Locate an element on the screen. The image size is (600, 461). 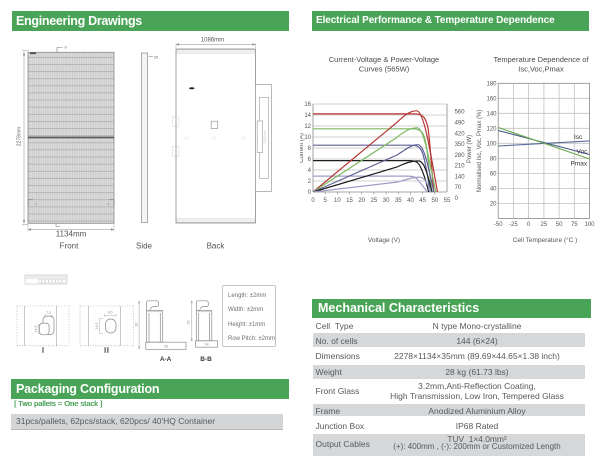
svg-text: 14.0 is located at coordinates (97, 326).